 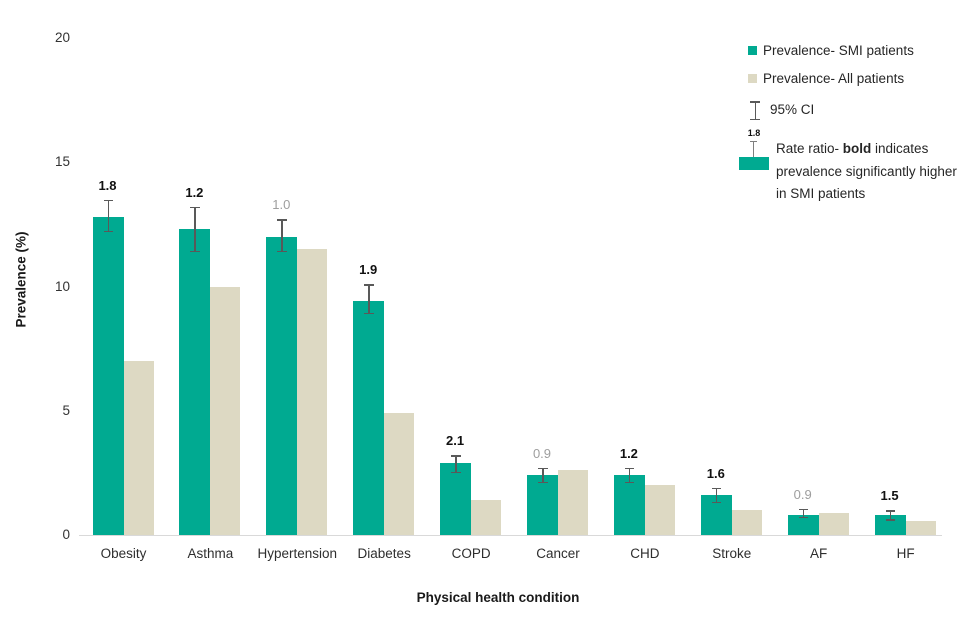 What do you see at coordinates (629, 505) in the screenshot?
I see `bar-smi-chd` at bounding box center [629, 505].